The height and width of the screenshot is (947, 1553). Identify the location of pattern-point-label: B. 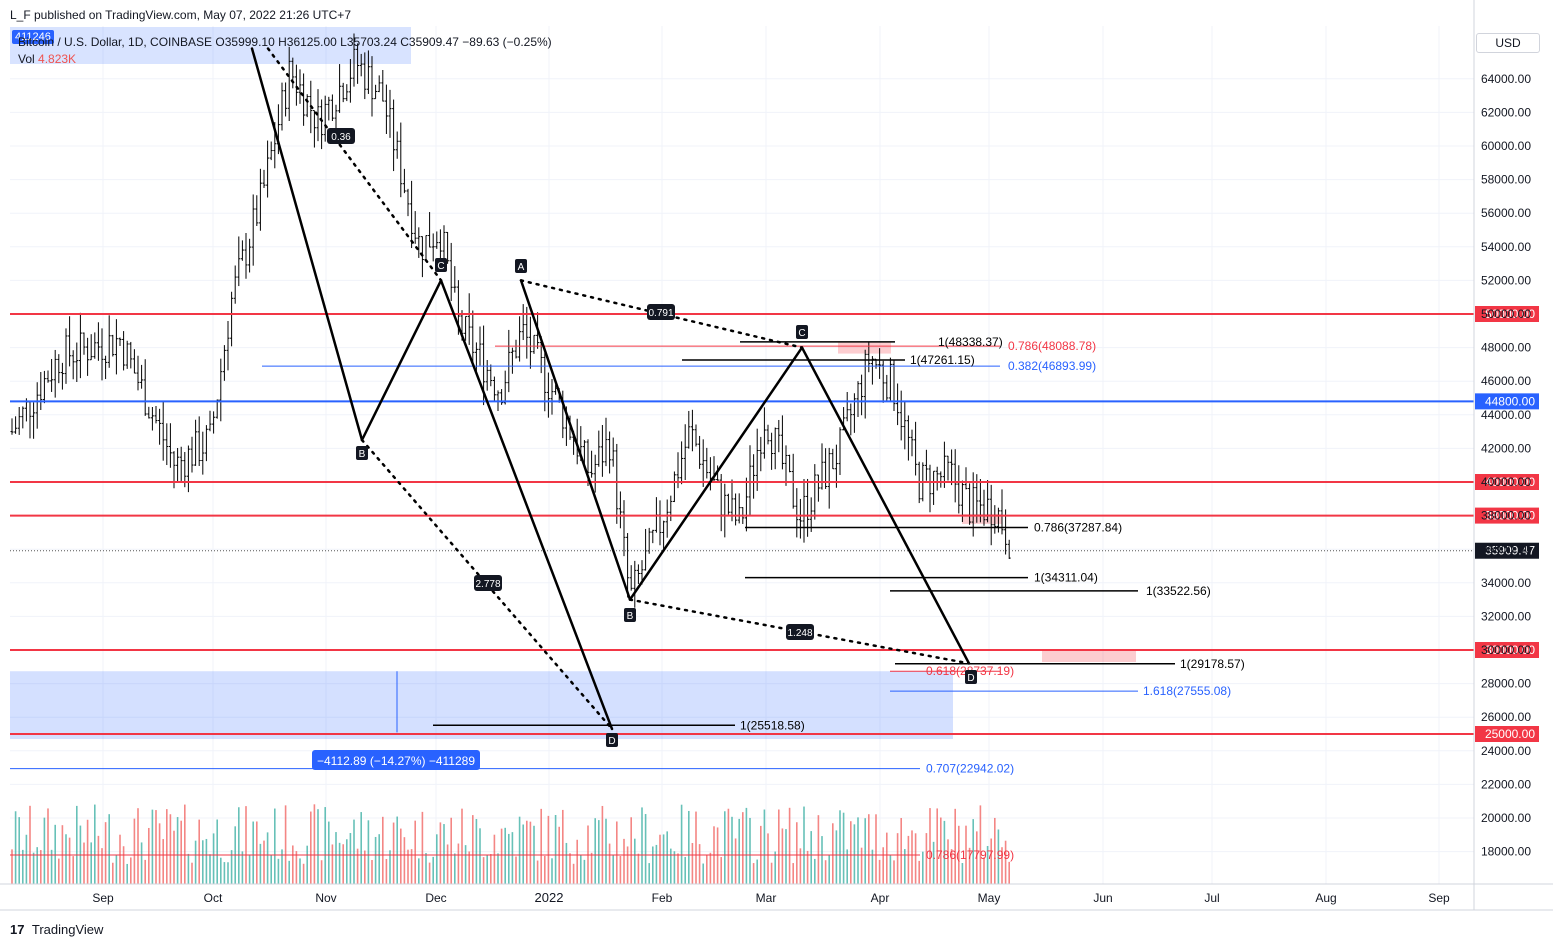
(630, 616).